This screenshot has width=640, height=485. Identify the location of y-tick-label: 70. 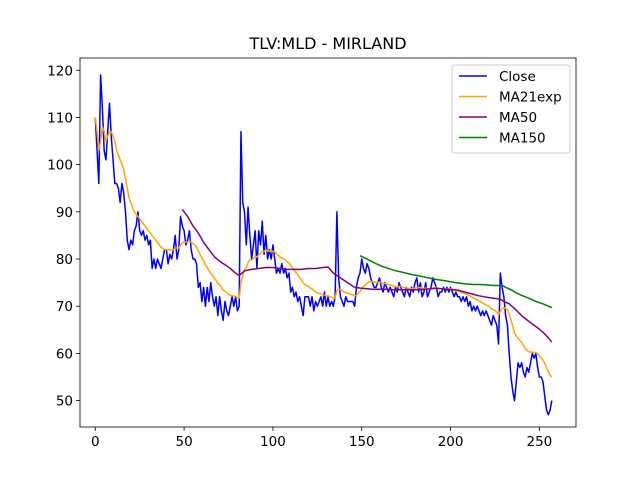
(64, 307).